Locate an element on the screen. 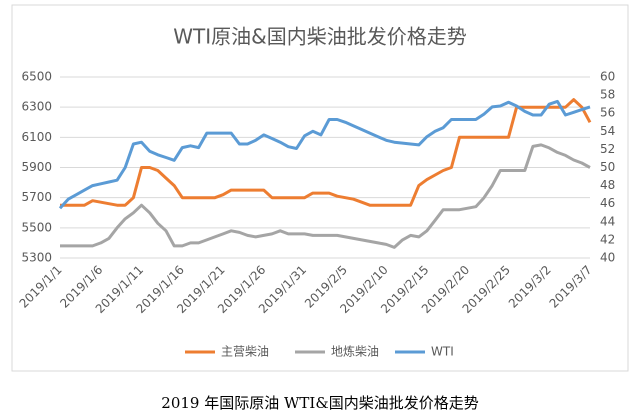  y2-tick-label: 58 is located at coordinates (607, 95).